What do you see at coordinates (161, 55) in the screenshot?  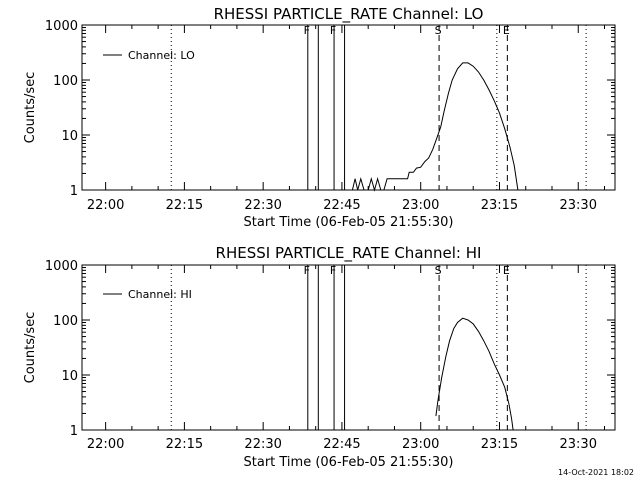 I see `legend-label: Channel: LO` at bounding box center [161, 55].